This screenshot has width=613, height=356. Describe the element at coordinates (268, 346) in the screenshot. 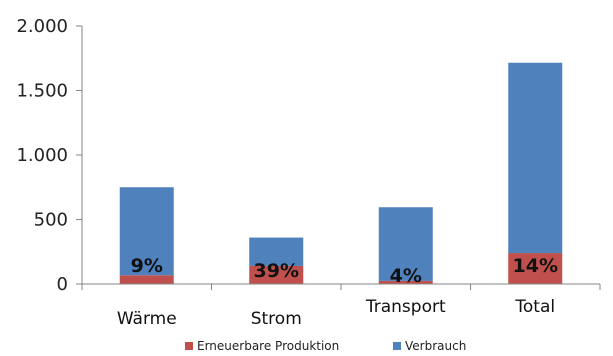

I see `legend-label-erneuerbare: Erneuerbare Produktion` at that location.